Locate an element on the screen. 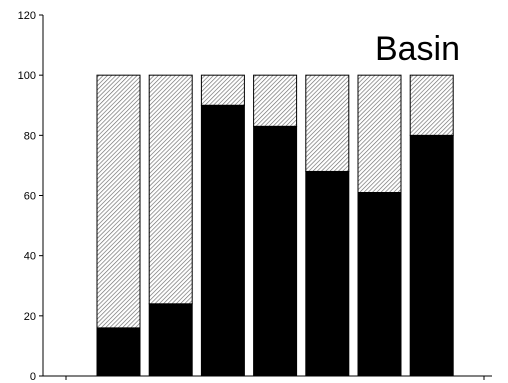 The height and width of the screenshot is (383, 508). y-tick-label: 40 is located at coordinates (30, 257).